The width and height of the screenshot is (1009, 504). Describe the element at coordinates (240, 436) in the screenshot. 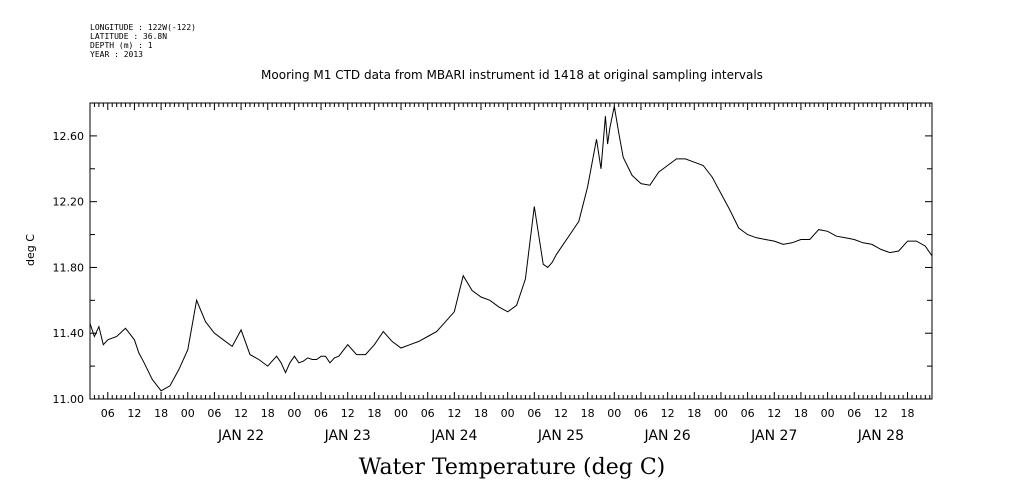

I see `x-day-label: JAN 22` at that location.